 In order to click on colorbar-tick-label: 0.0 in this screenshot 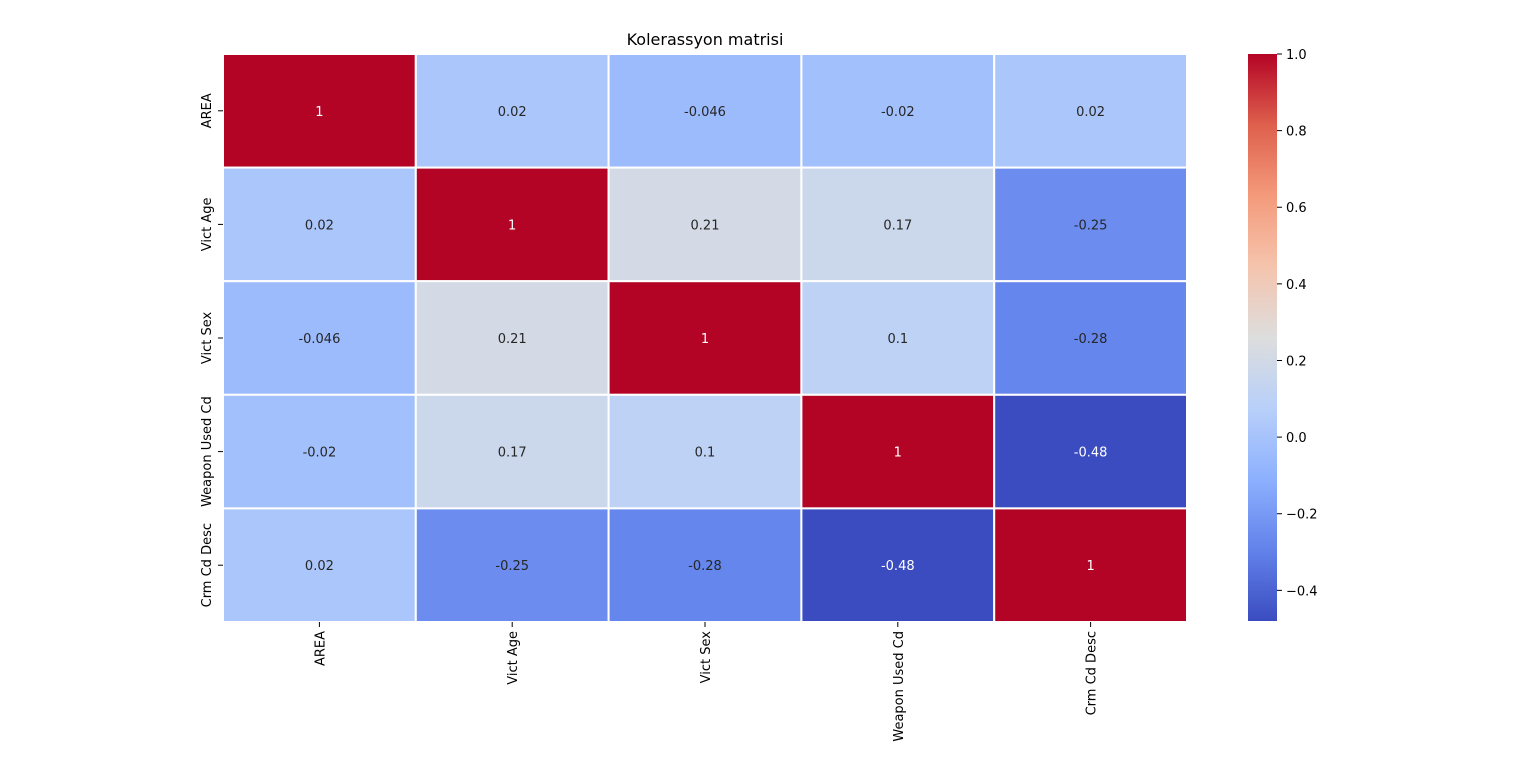, I will do `click(1296, 438)`.